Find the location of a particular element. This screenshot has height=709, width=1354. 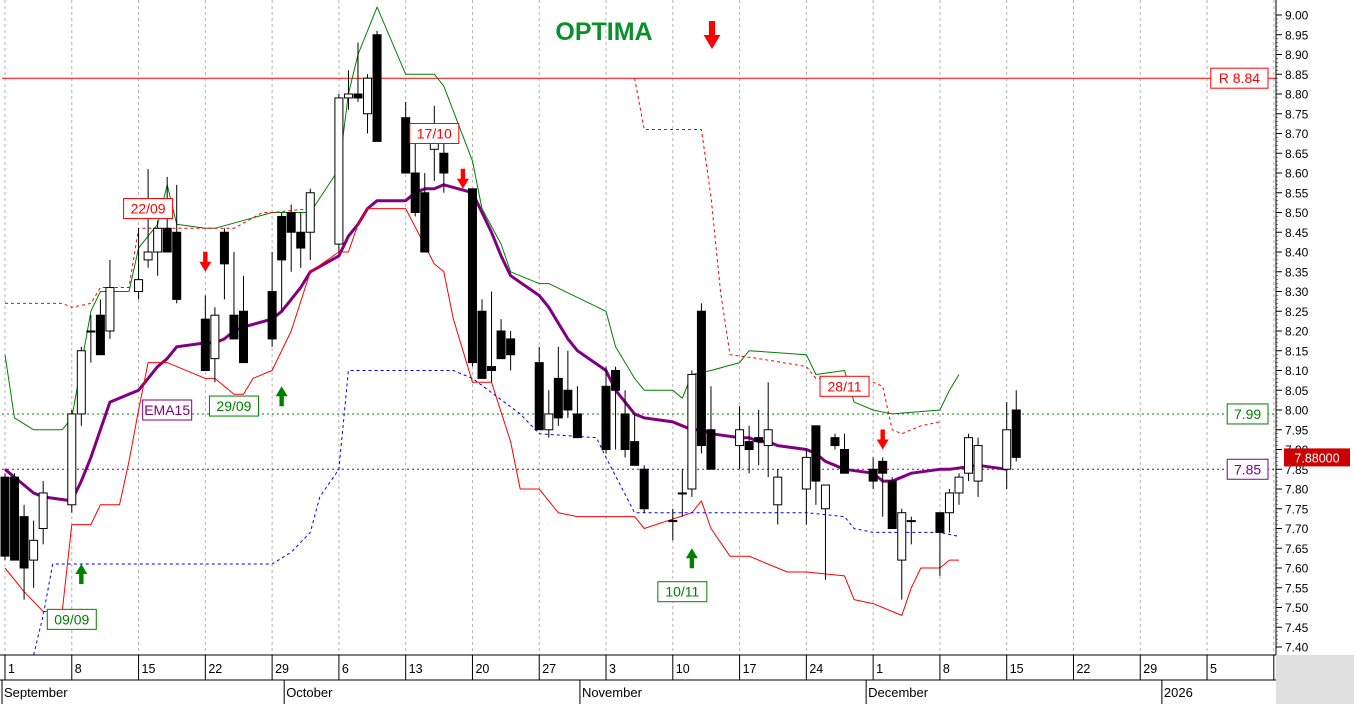

label-text: 29/09 is located at coordinates (233, 406).